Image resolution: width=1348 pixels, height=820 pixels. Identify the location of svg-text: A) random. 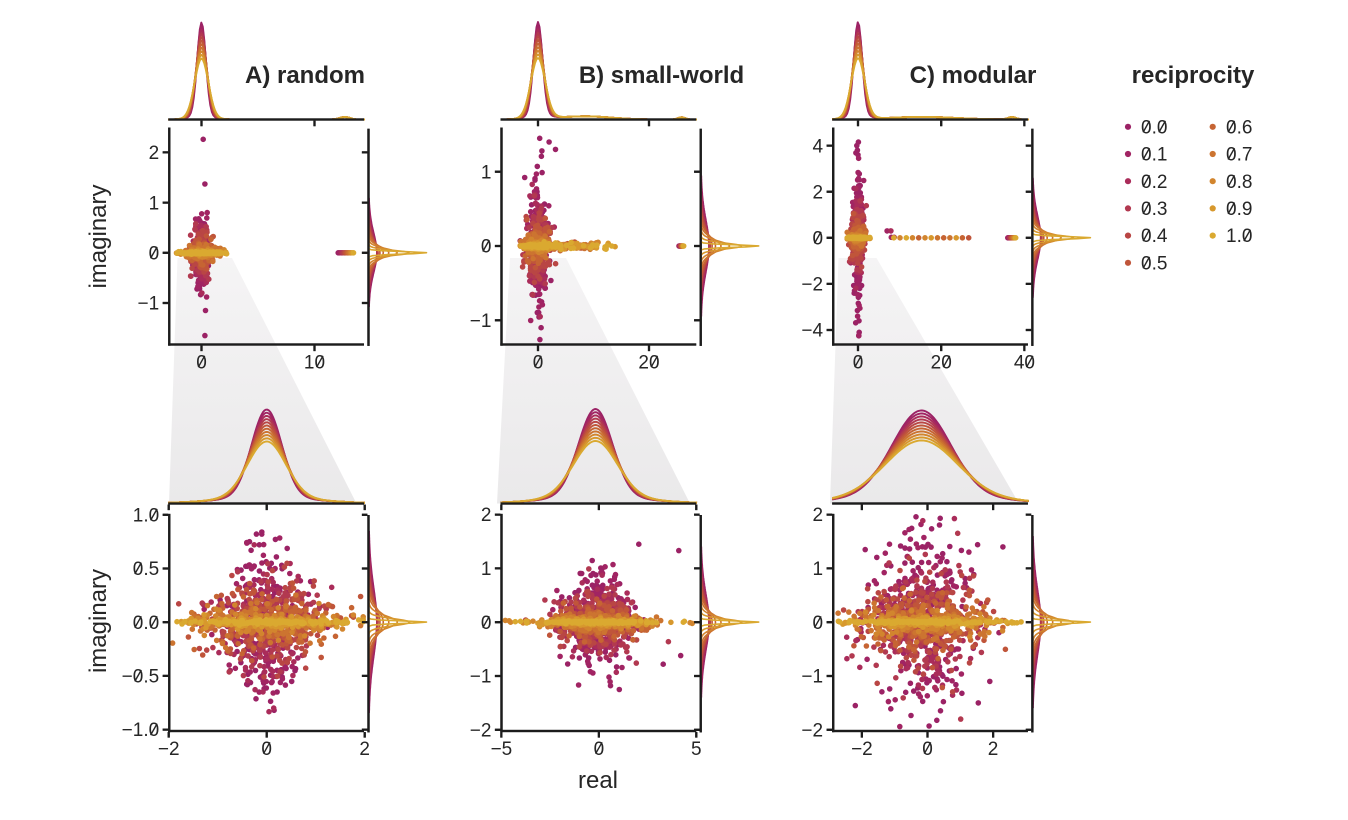
(305, 75).